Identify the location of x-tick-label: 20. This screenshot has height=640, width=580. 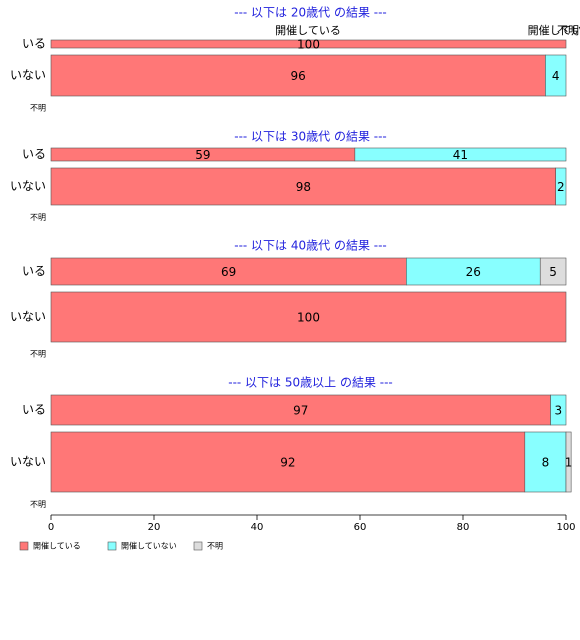
(154, 527).